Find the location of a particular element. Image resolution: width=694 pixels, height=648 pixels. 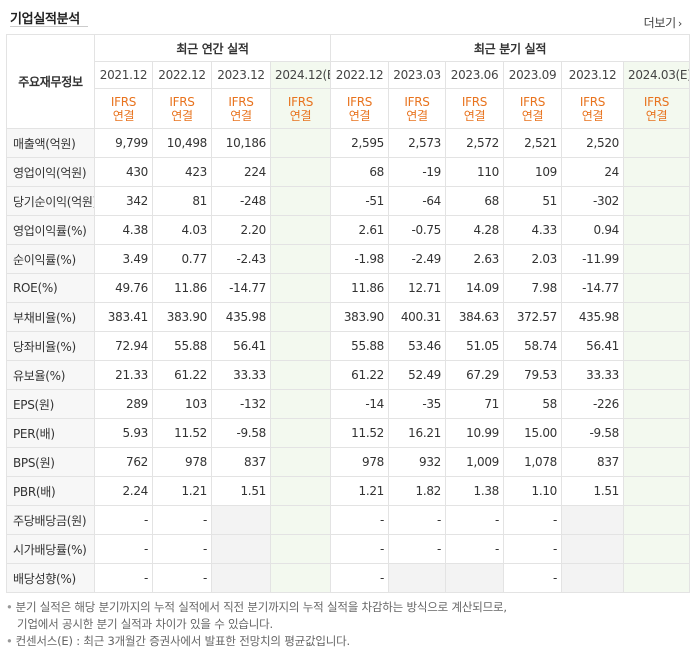

table-cell: -248 is located at coordinates (241, 201).